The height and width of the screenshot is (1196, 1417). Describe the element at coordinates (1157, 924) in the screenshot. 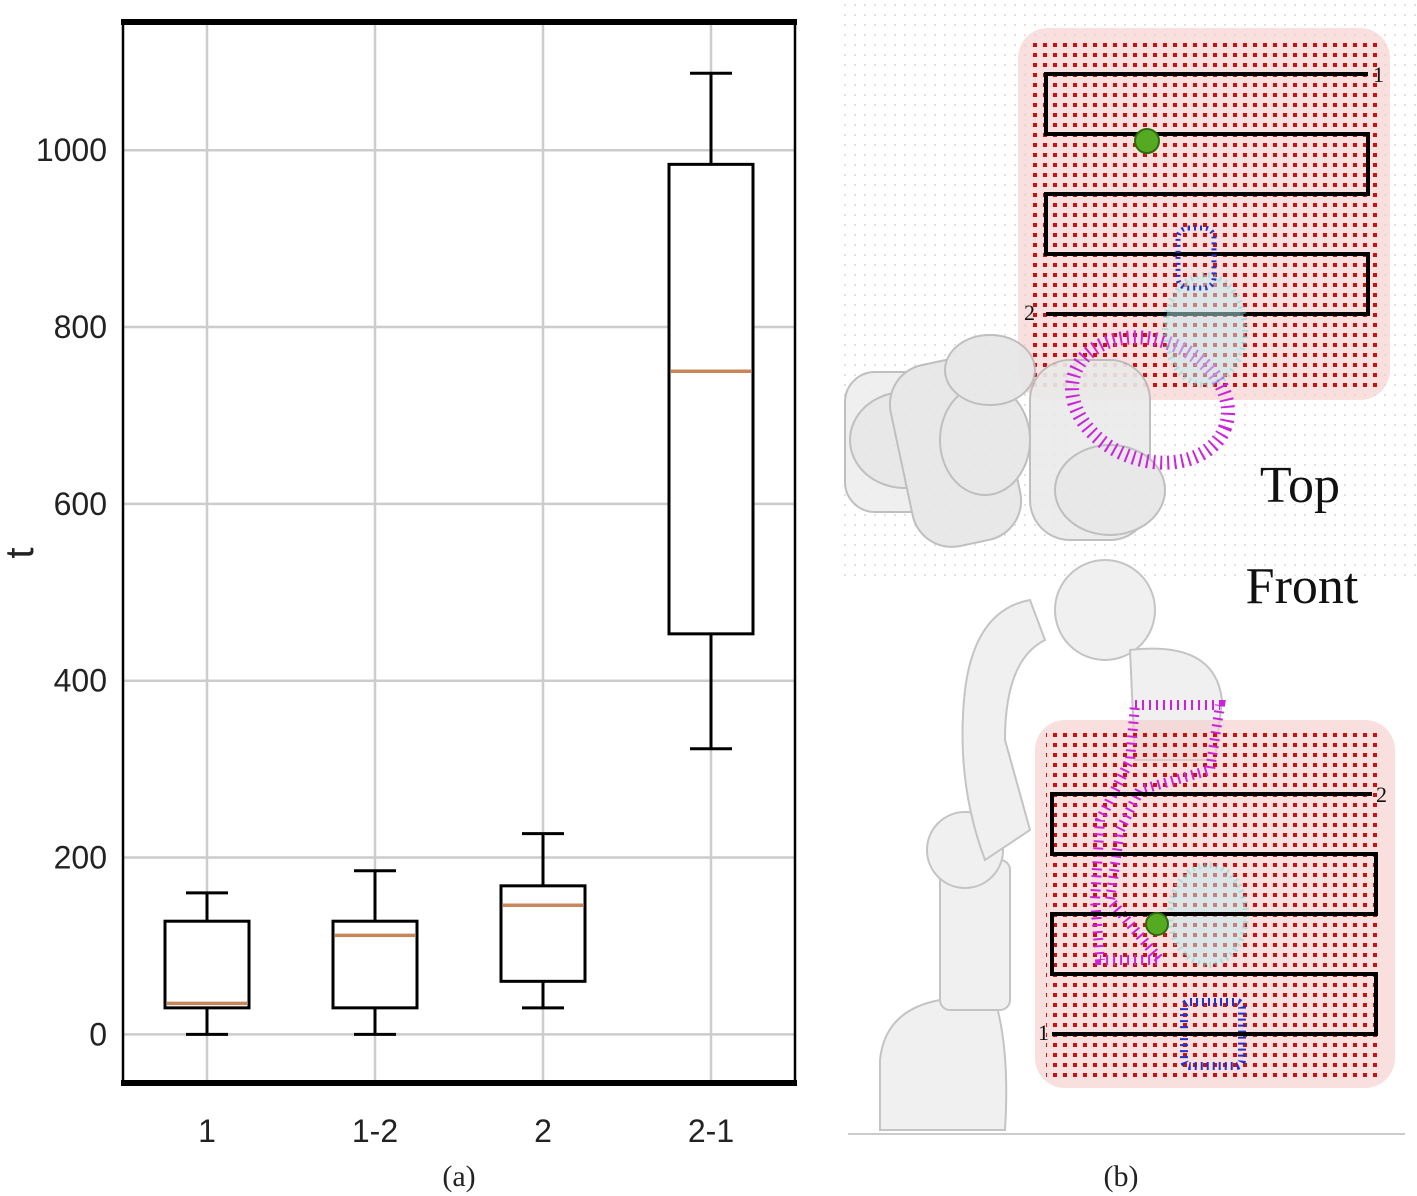

I see `front-view-target-marker` at that location.